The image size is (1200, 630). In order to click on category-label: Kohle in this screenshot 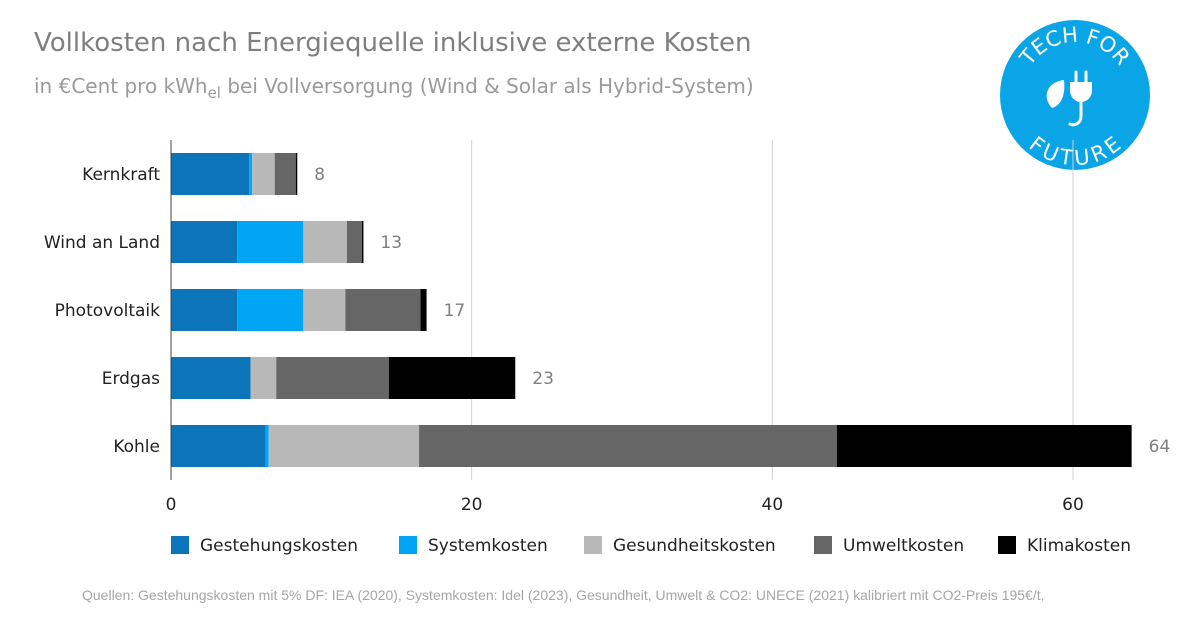, I will do `click(136, 447)`.